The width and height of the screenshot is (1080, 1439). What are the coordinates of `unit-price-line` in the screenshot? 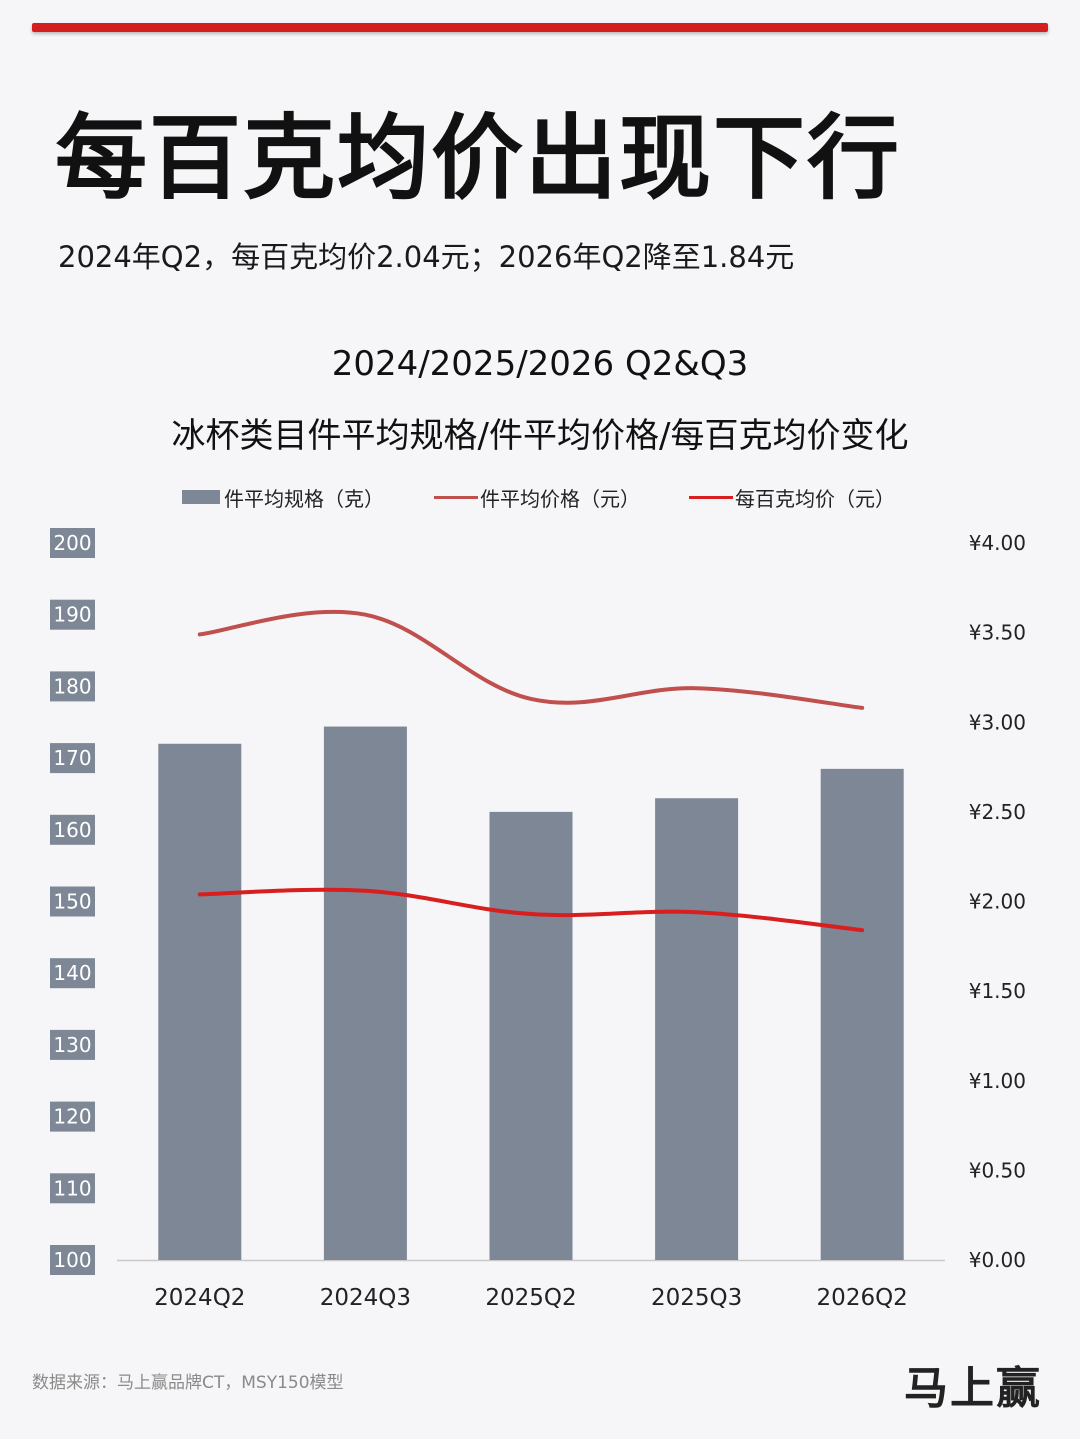 It's located at (531, 910).